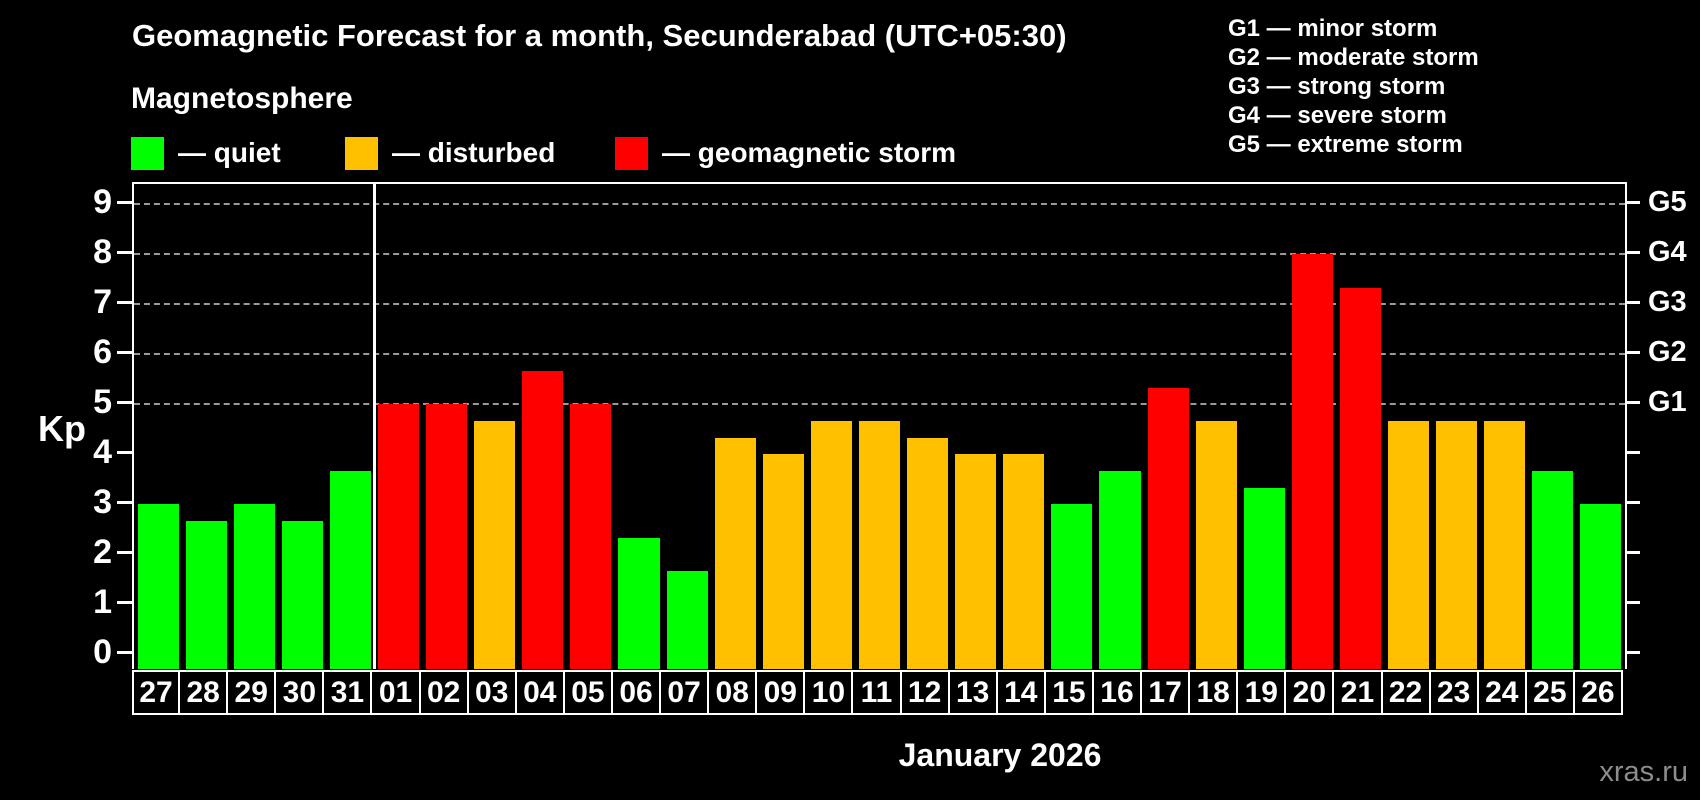 This screenshot has width=1700, height=800. I want to click on watermark: xras.ru, so click(1643, 772).